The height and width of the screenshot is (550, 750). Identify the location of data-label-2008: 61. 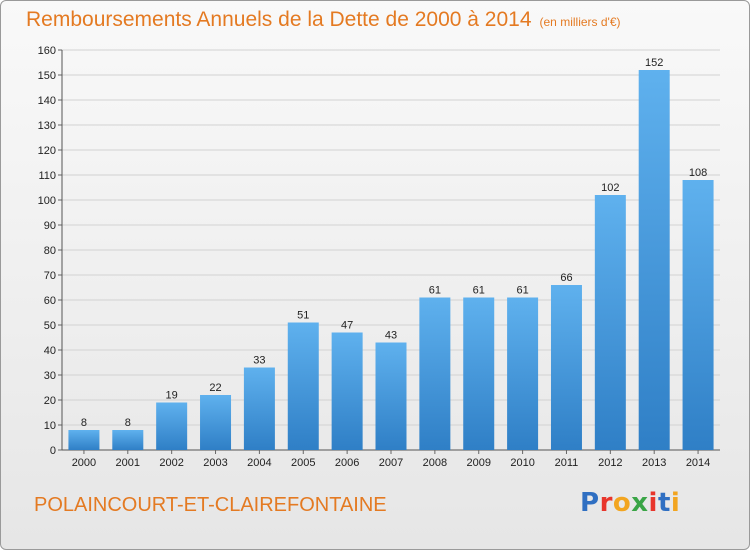
(435, 291).